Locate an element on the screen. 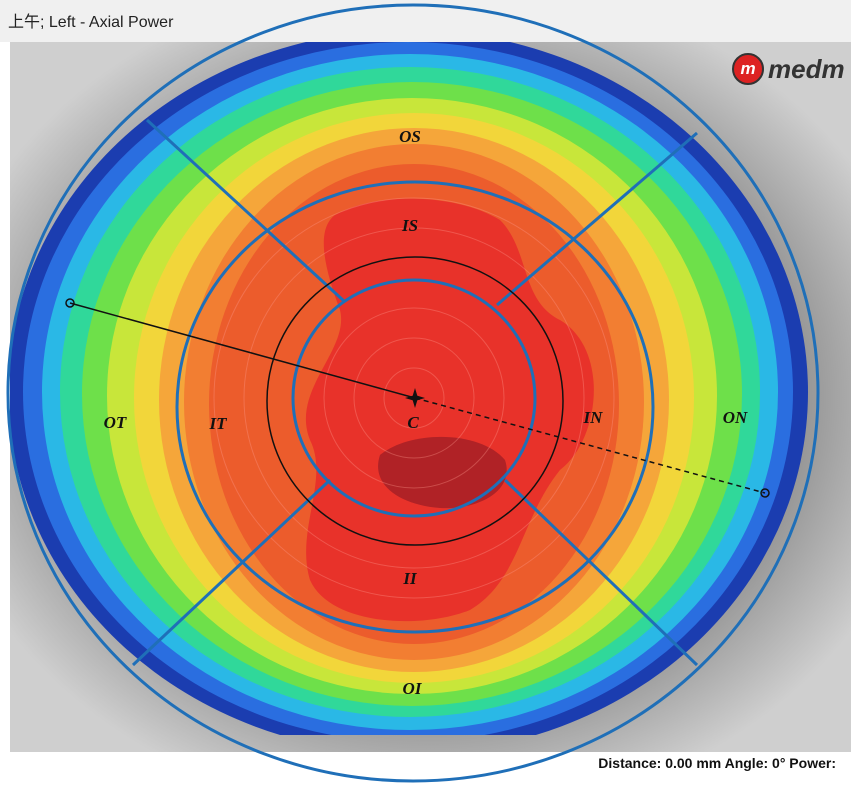  measure-line-dashed is located at coordinates (590, 445).